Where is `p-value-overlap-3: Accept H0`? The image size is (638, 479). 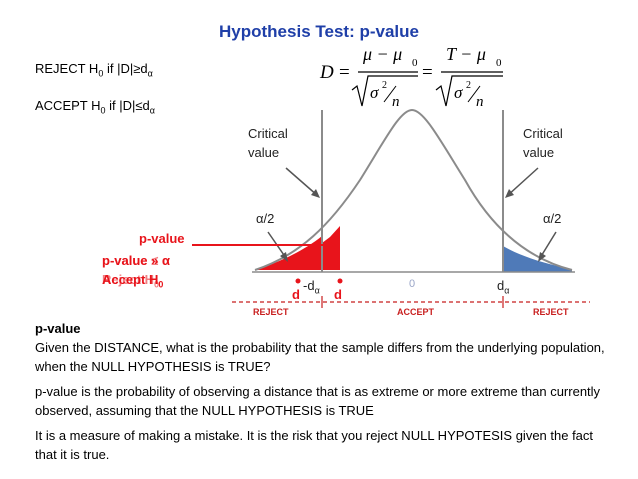
p-value-overlap-3: Accept H0 is located at coordinates (132, 281).